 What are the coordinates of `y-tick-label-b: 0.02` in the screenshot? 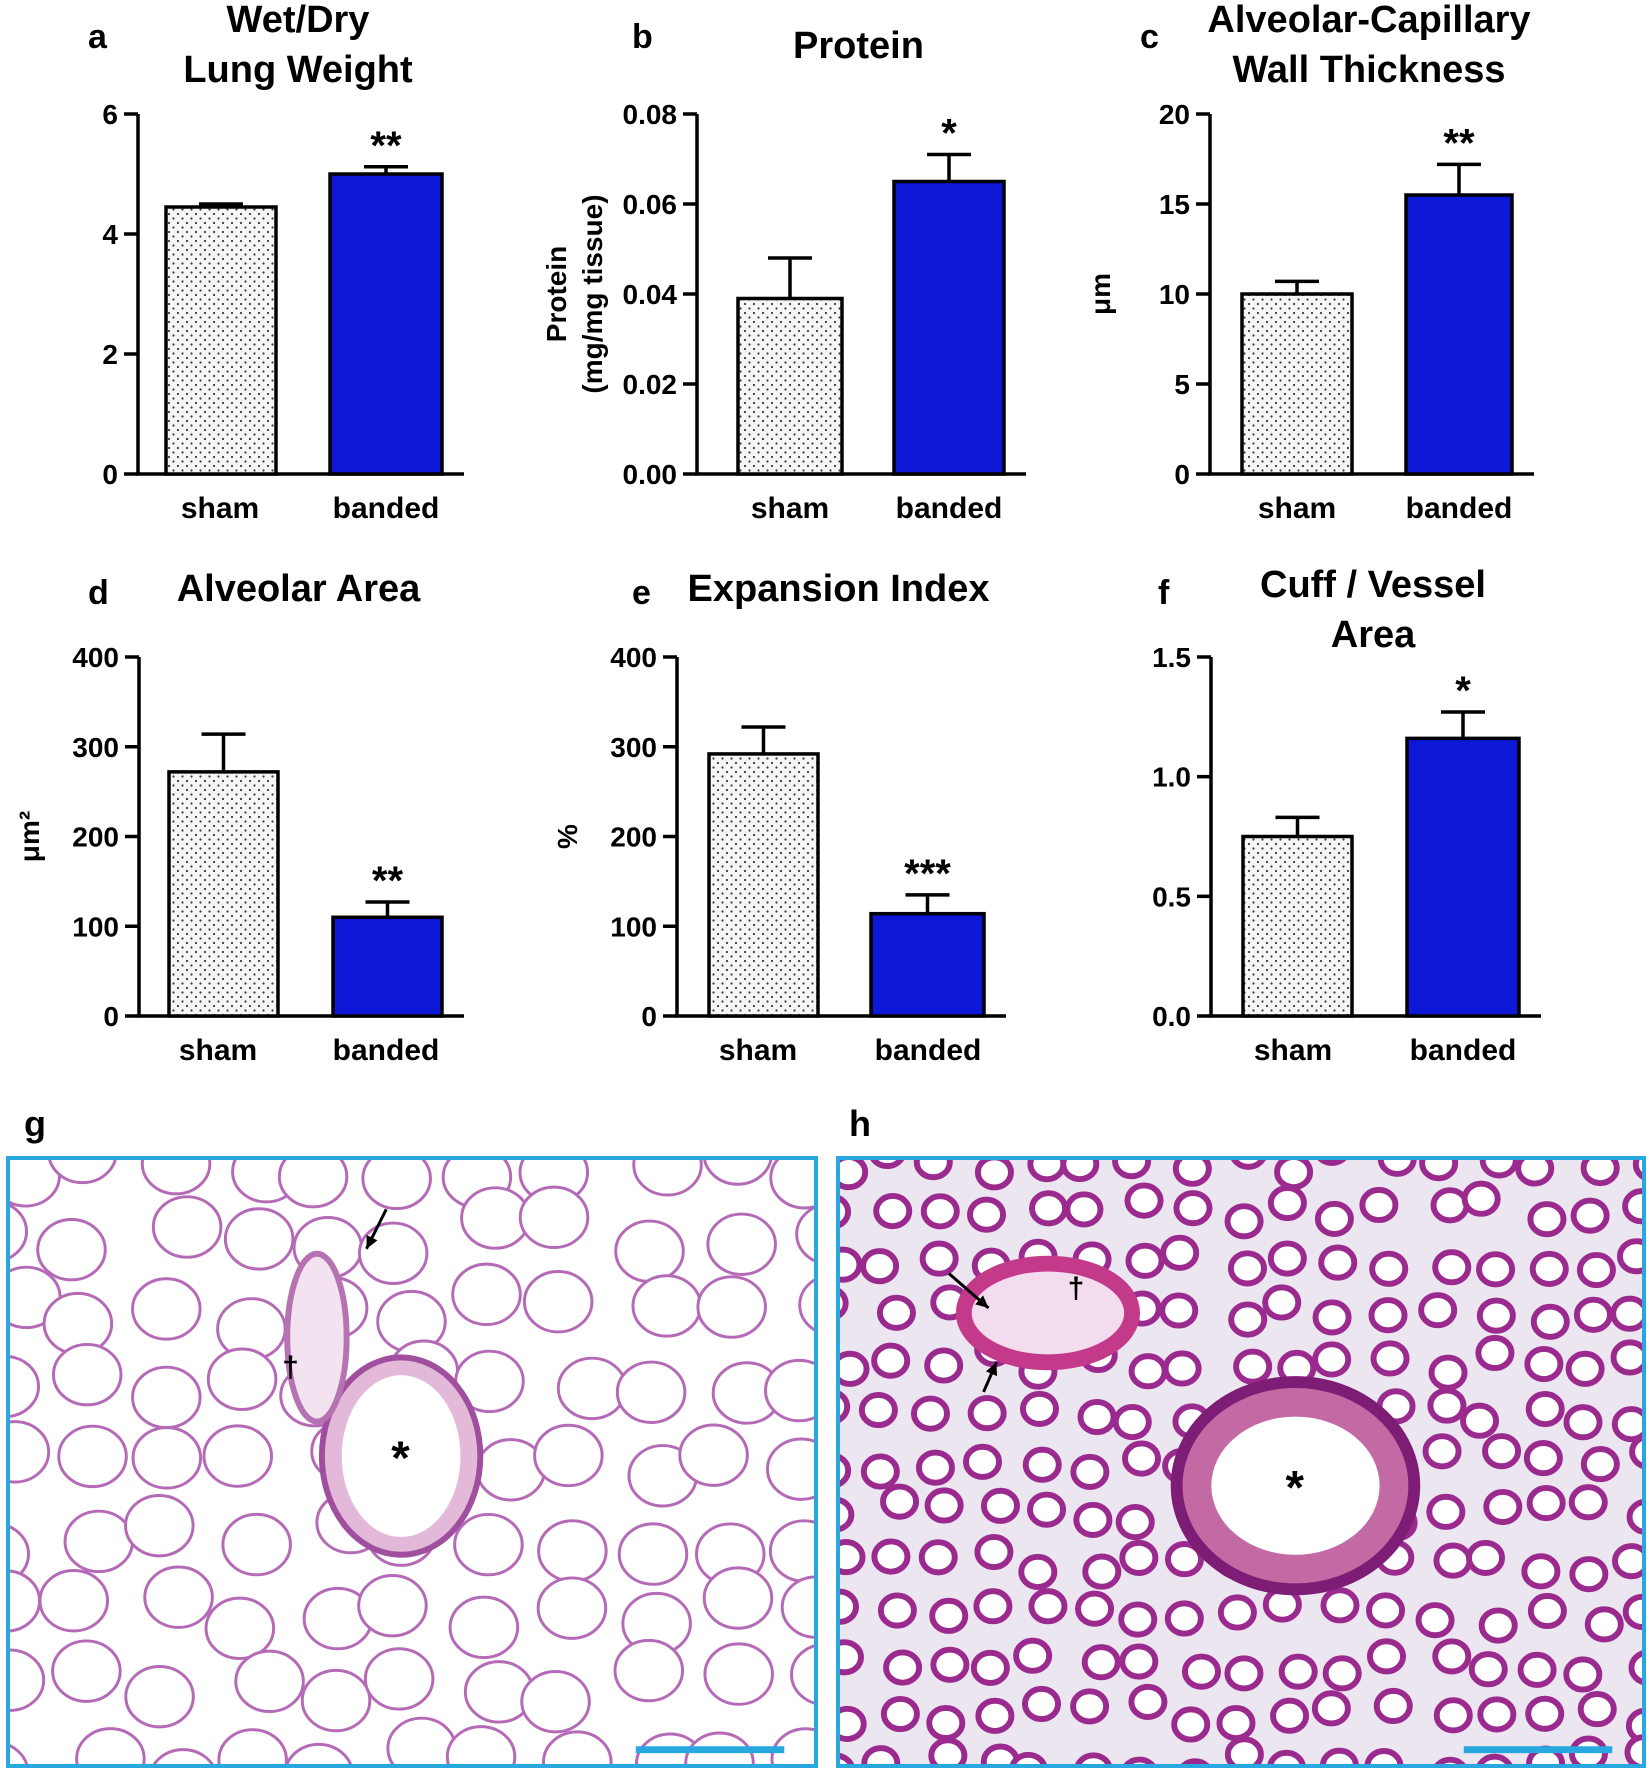 It's located at (650, 384).